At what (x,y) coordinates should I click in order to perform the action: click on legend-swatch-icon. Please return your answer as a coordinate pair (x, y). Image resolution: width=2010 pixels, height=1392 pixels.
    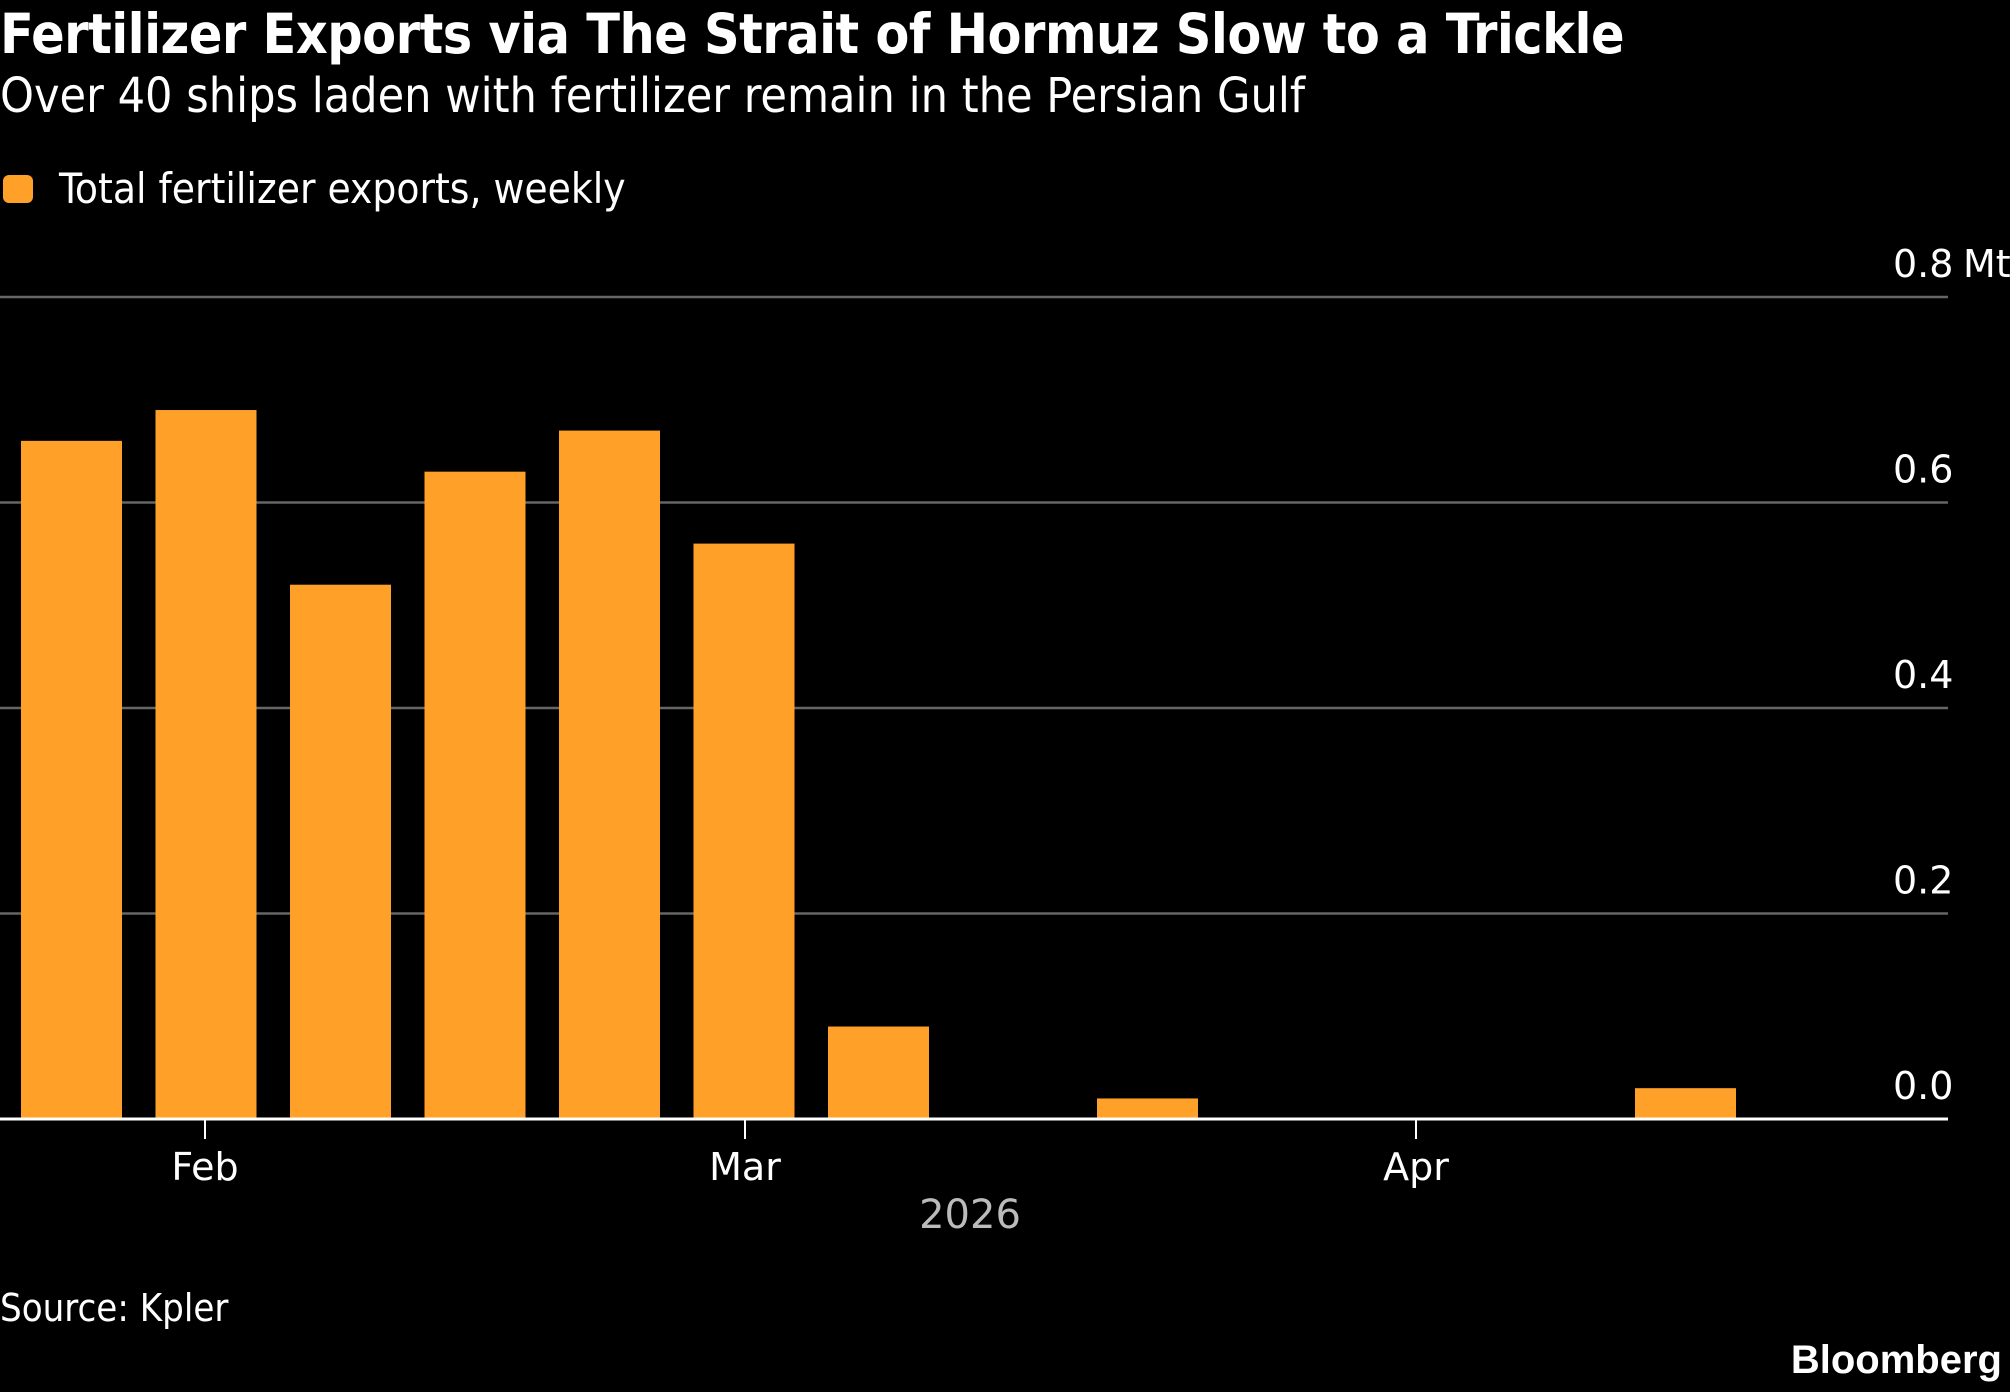
    Looking at the image, I should click on (18, 188).